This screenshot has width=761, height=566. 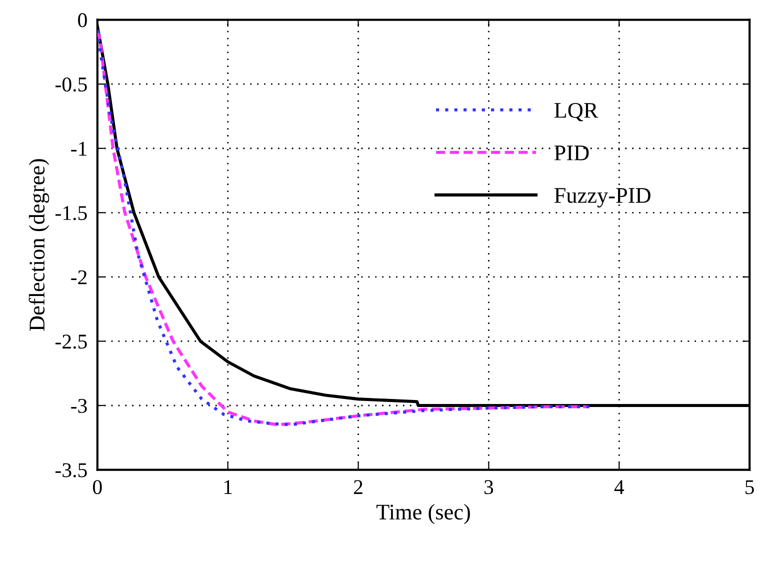 I want to click on x-tick-label: 4, so click(x=619, y=487).